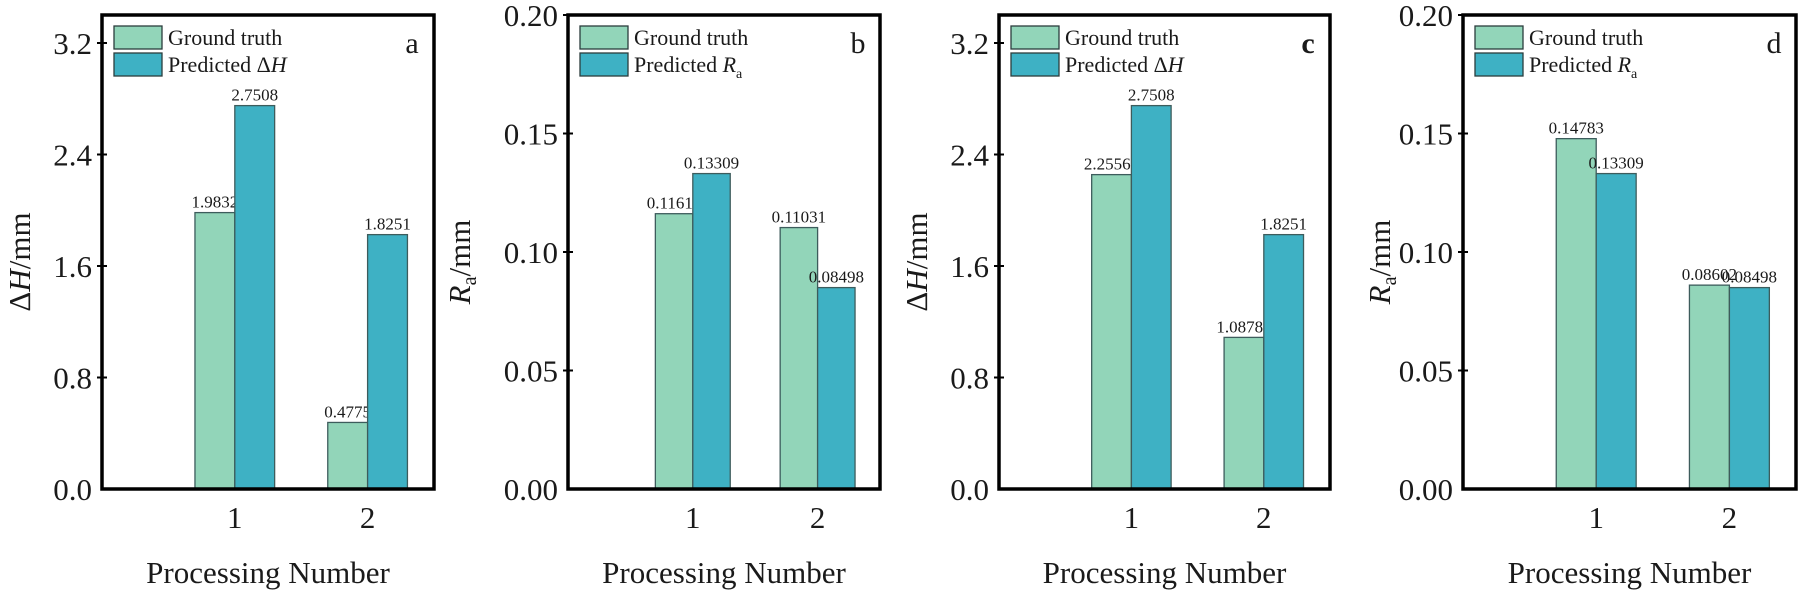 This screenshot has height=592, width=1800. Describe the element at coordinates (1774, 43) in the screenshot. I see `panel-letter: d` at that location.